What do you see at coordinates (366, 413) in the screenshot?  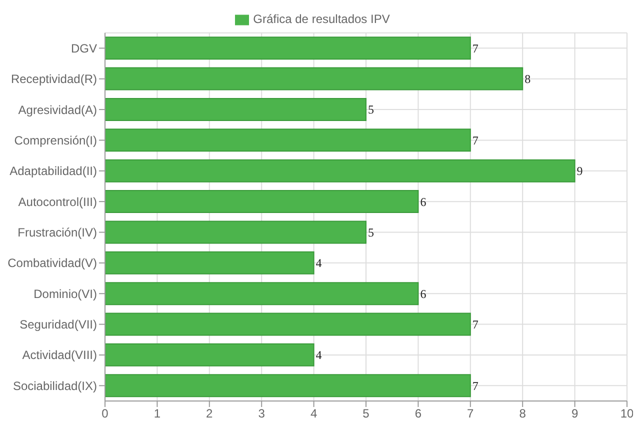 I see `x-tick-label: 5` at bounding box center [366, 413].